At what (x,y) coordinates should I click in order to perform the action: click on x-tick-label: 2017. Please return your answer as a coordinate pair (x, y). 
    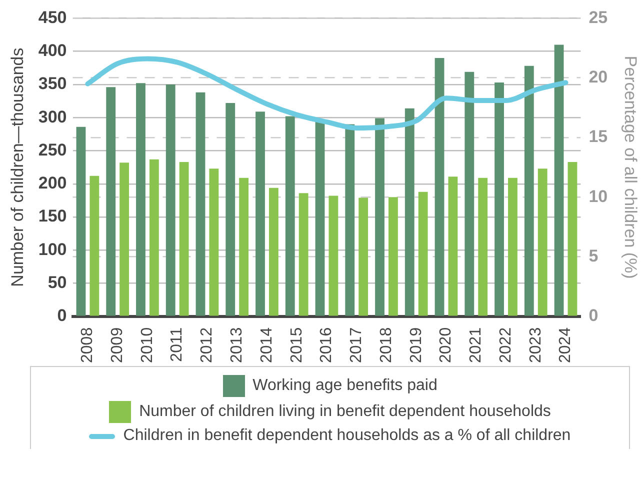
    Looking at the image, I should click on (357, 345).